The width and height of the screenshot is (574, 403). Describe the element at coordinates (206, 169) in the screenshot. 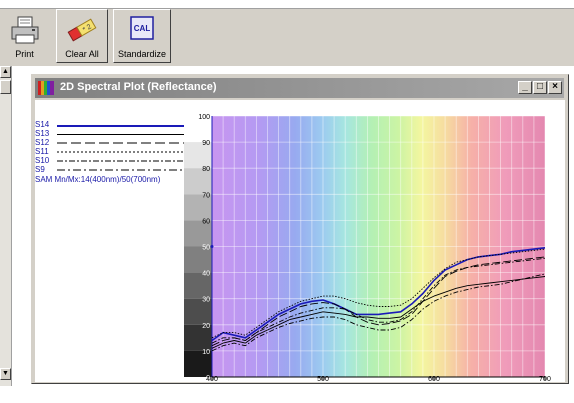

I see `y-tick-label: 80` at that location.